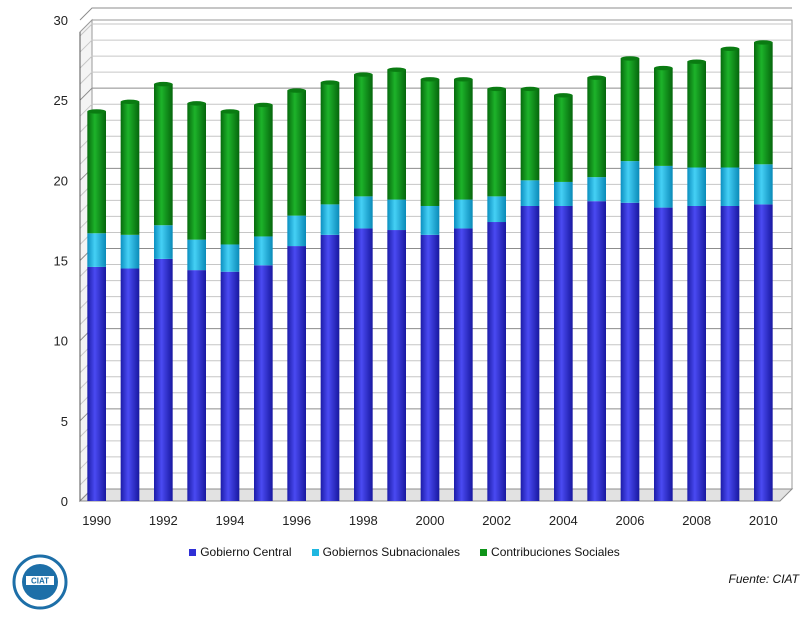  What do you see at coordinates (430, 520) in the screenshot?
I see `x-tick-label: 2000` at bounding box center [430, 520].